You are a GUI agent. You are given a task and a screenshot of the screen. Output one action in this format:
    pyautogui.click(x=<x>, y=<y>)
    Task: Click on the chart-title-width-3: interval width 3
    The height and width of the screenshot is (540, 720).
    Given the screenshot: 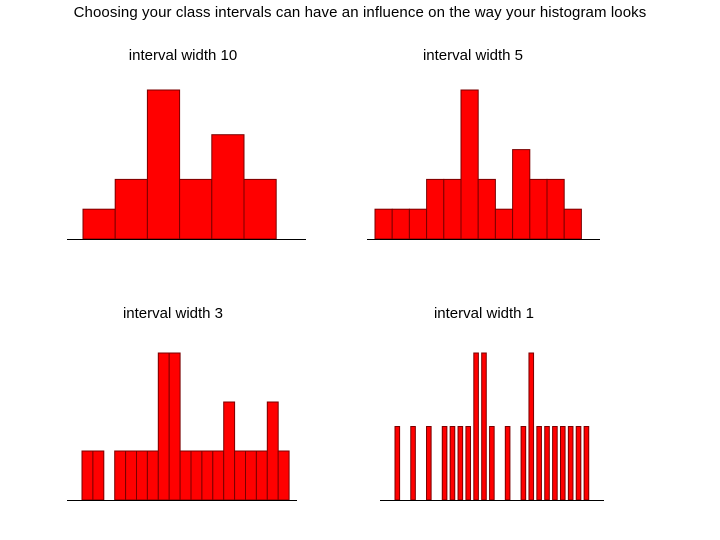 What is the action you would take?
    pyautogui.click(x=173, y=313)
    